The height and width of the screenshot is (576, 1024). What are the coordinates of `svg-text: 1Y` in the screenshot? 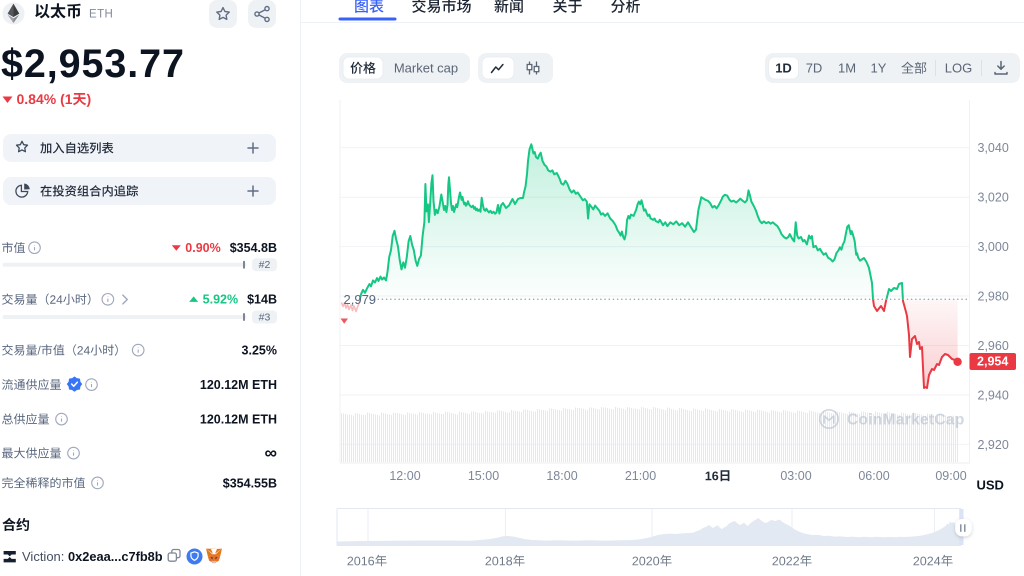 It's located at (879, 68).